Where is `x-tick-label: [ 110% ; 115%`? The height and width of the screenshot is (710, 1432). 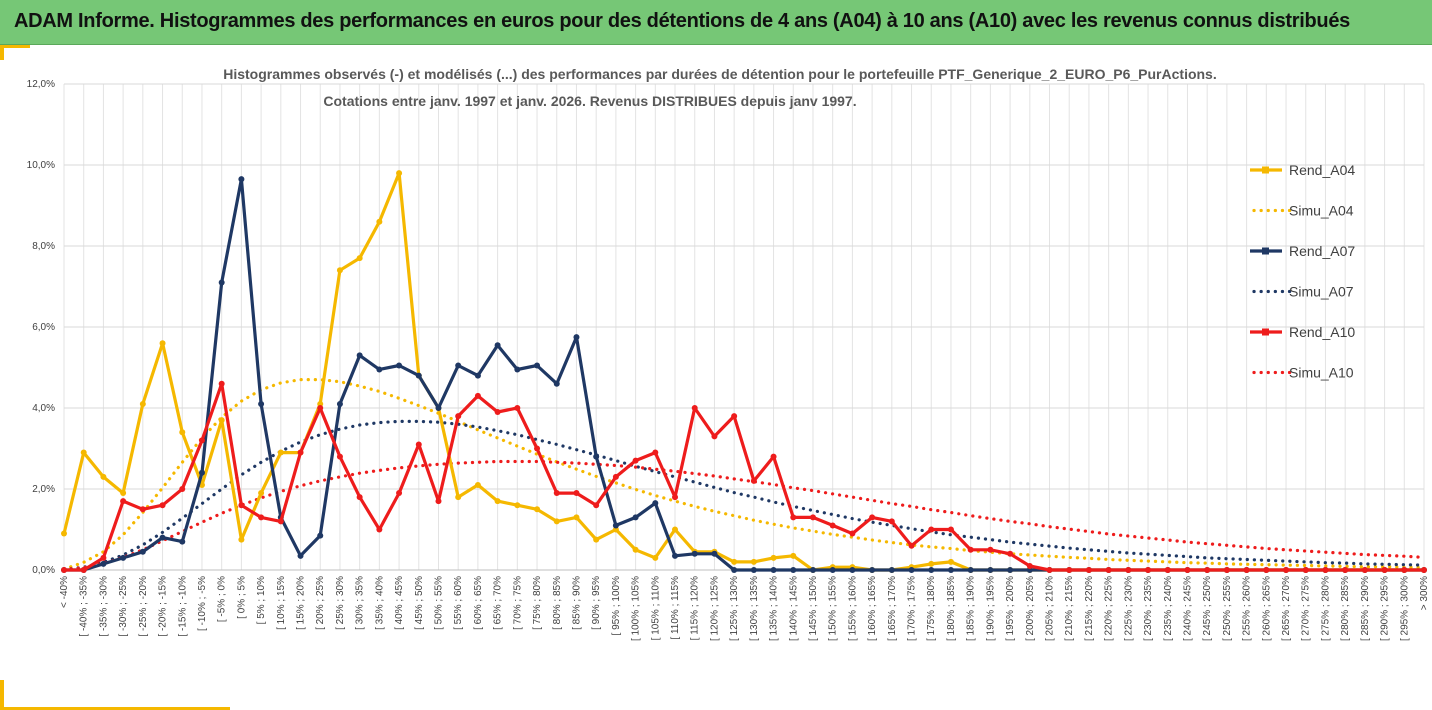 x-tick-label: [ 110% ; 115% is located at coordinates (675, 608).